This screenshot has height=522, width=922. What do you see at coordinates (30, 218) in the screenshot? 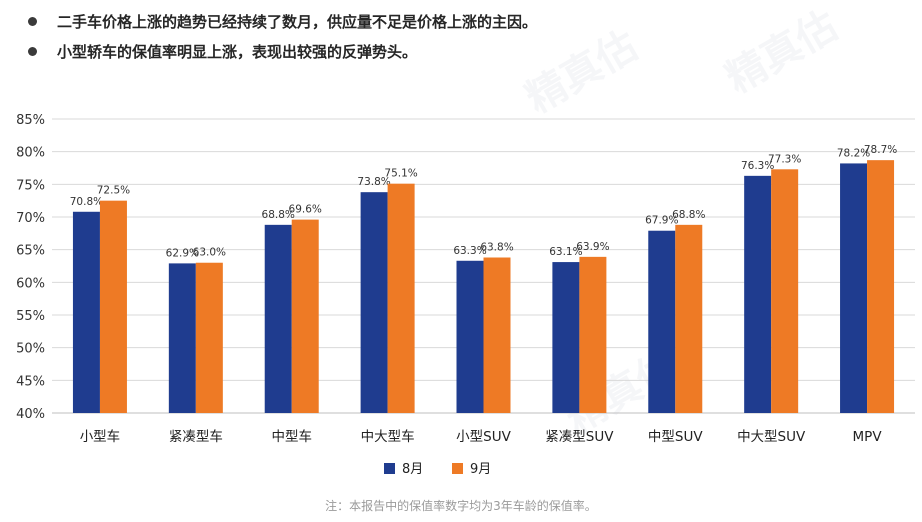
I see `y-tick-label: 70%` at bounding box center [30, 218].